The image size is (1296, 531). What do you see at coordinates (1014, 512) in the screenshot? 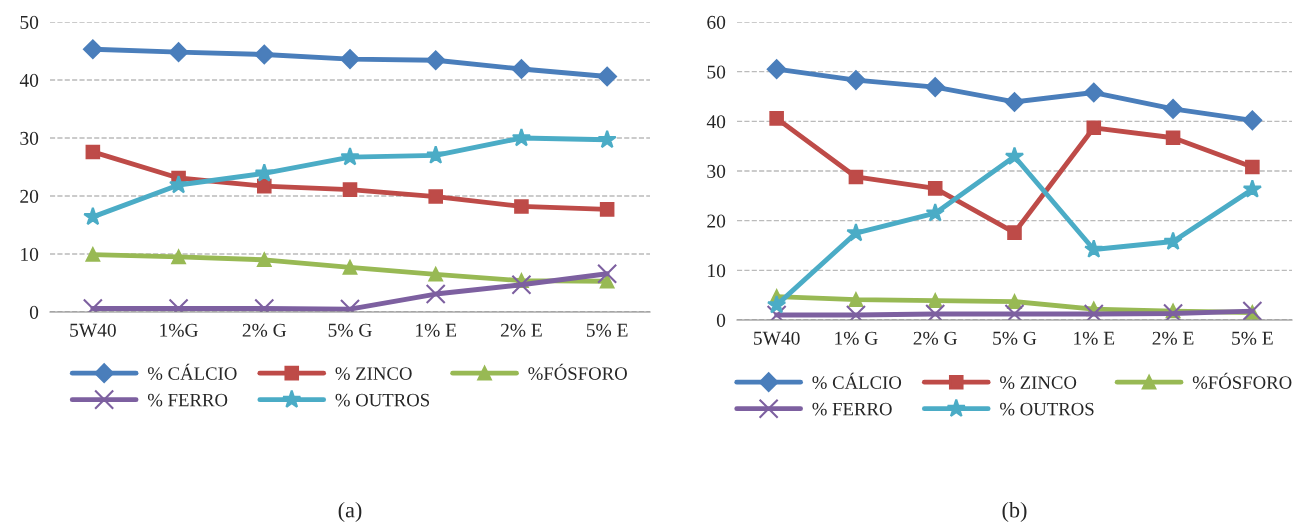
I see `text: (b)` at bounding box center [1014, 512].